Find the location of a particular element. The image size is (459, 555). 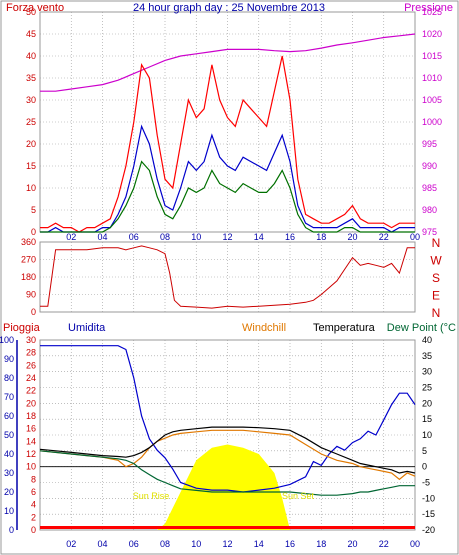

direction-grid is located at coordinates (227, 277).